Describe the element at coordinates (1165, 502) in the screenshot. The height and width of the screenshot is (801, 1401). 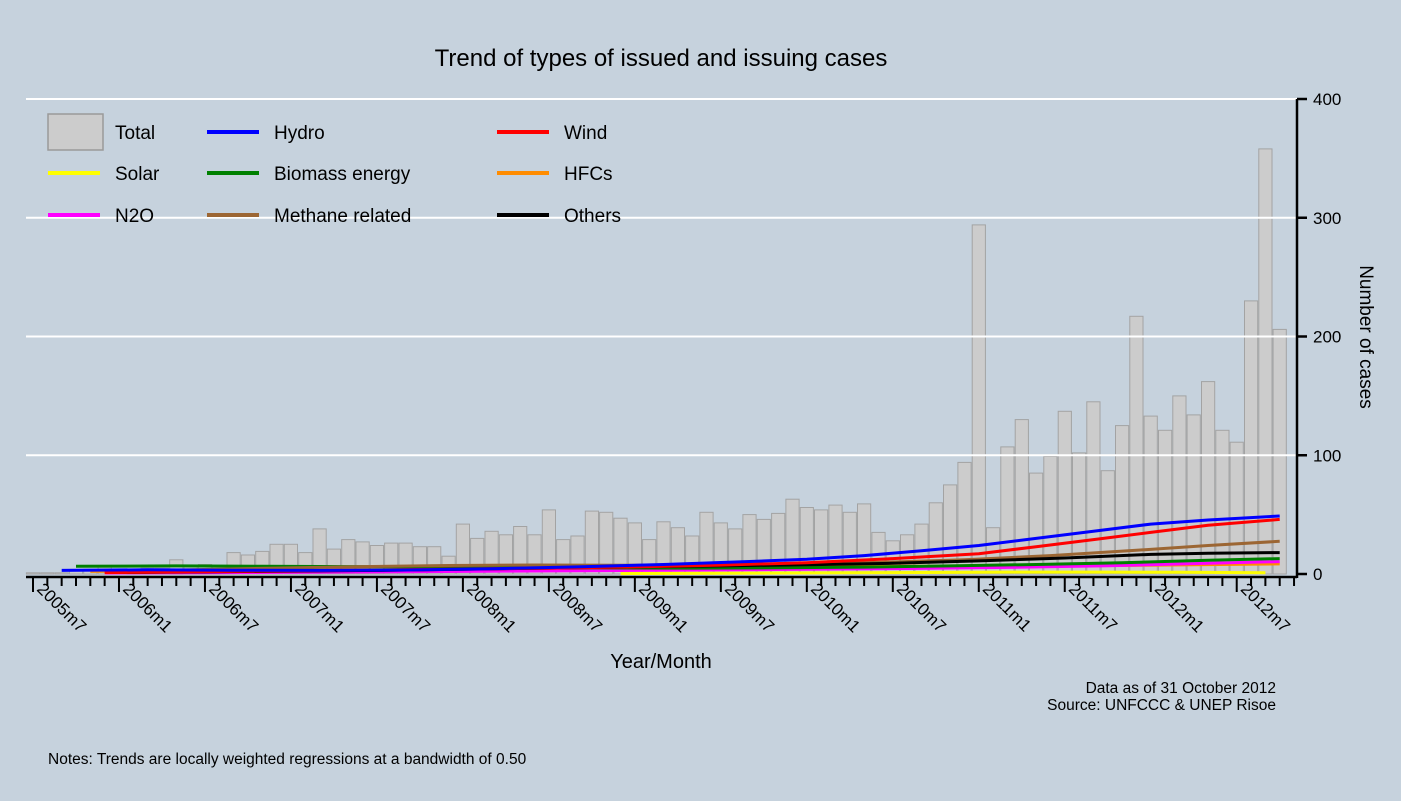
I see `total-bar-2012m2` at that location.